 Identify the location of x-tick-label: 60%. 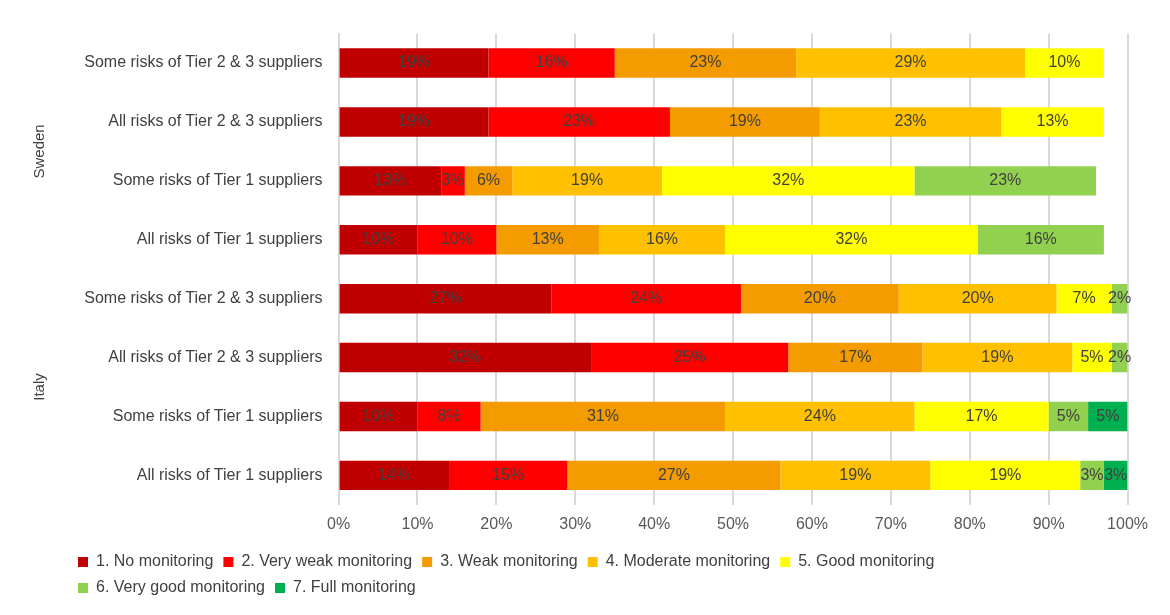
(811, 523).